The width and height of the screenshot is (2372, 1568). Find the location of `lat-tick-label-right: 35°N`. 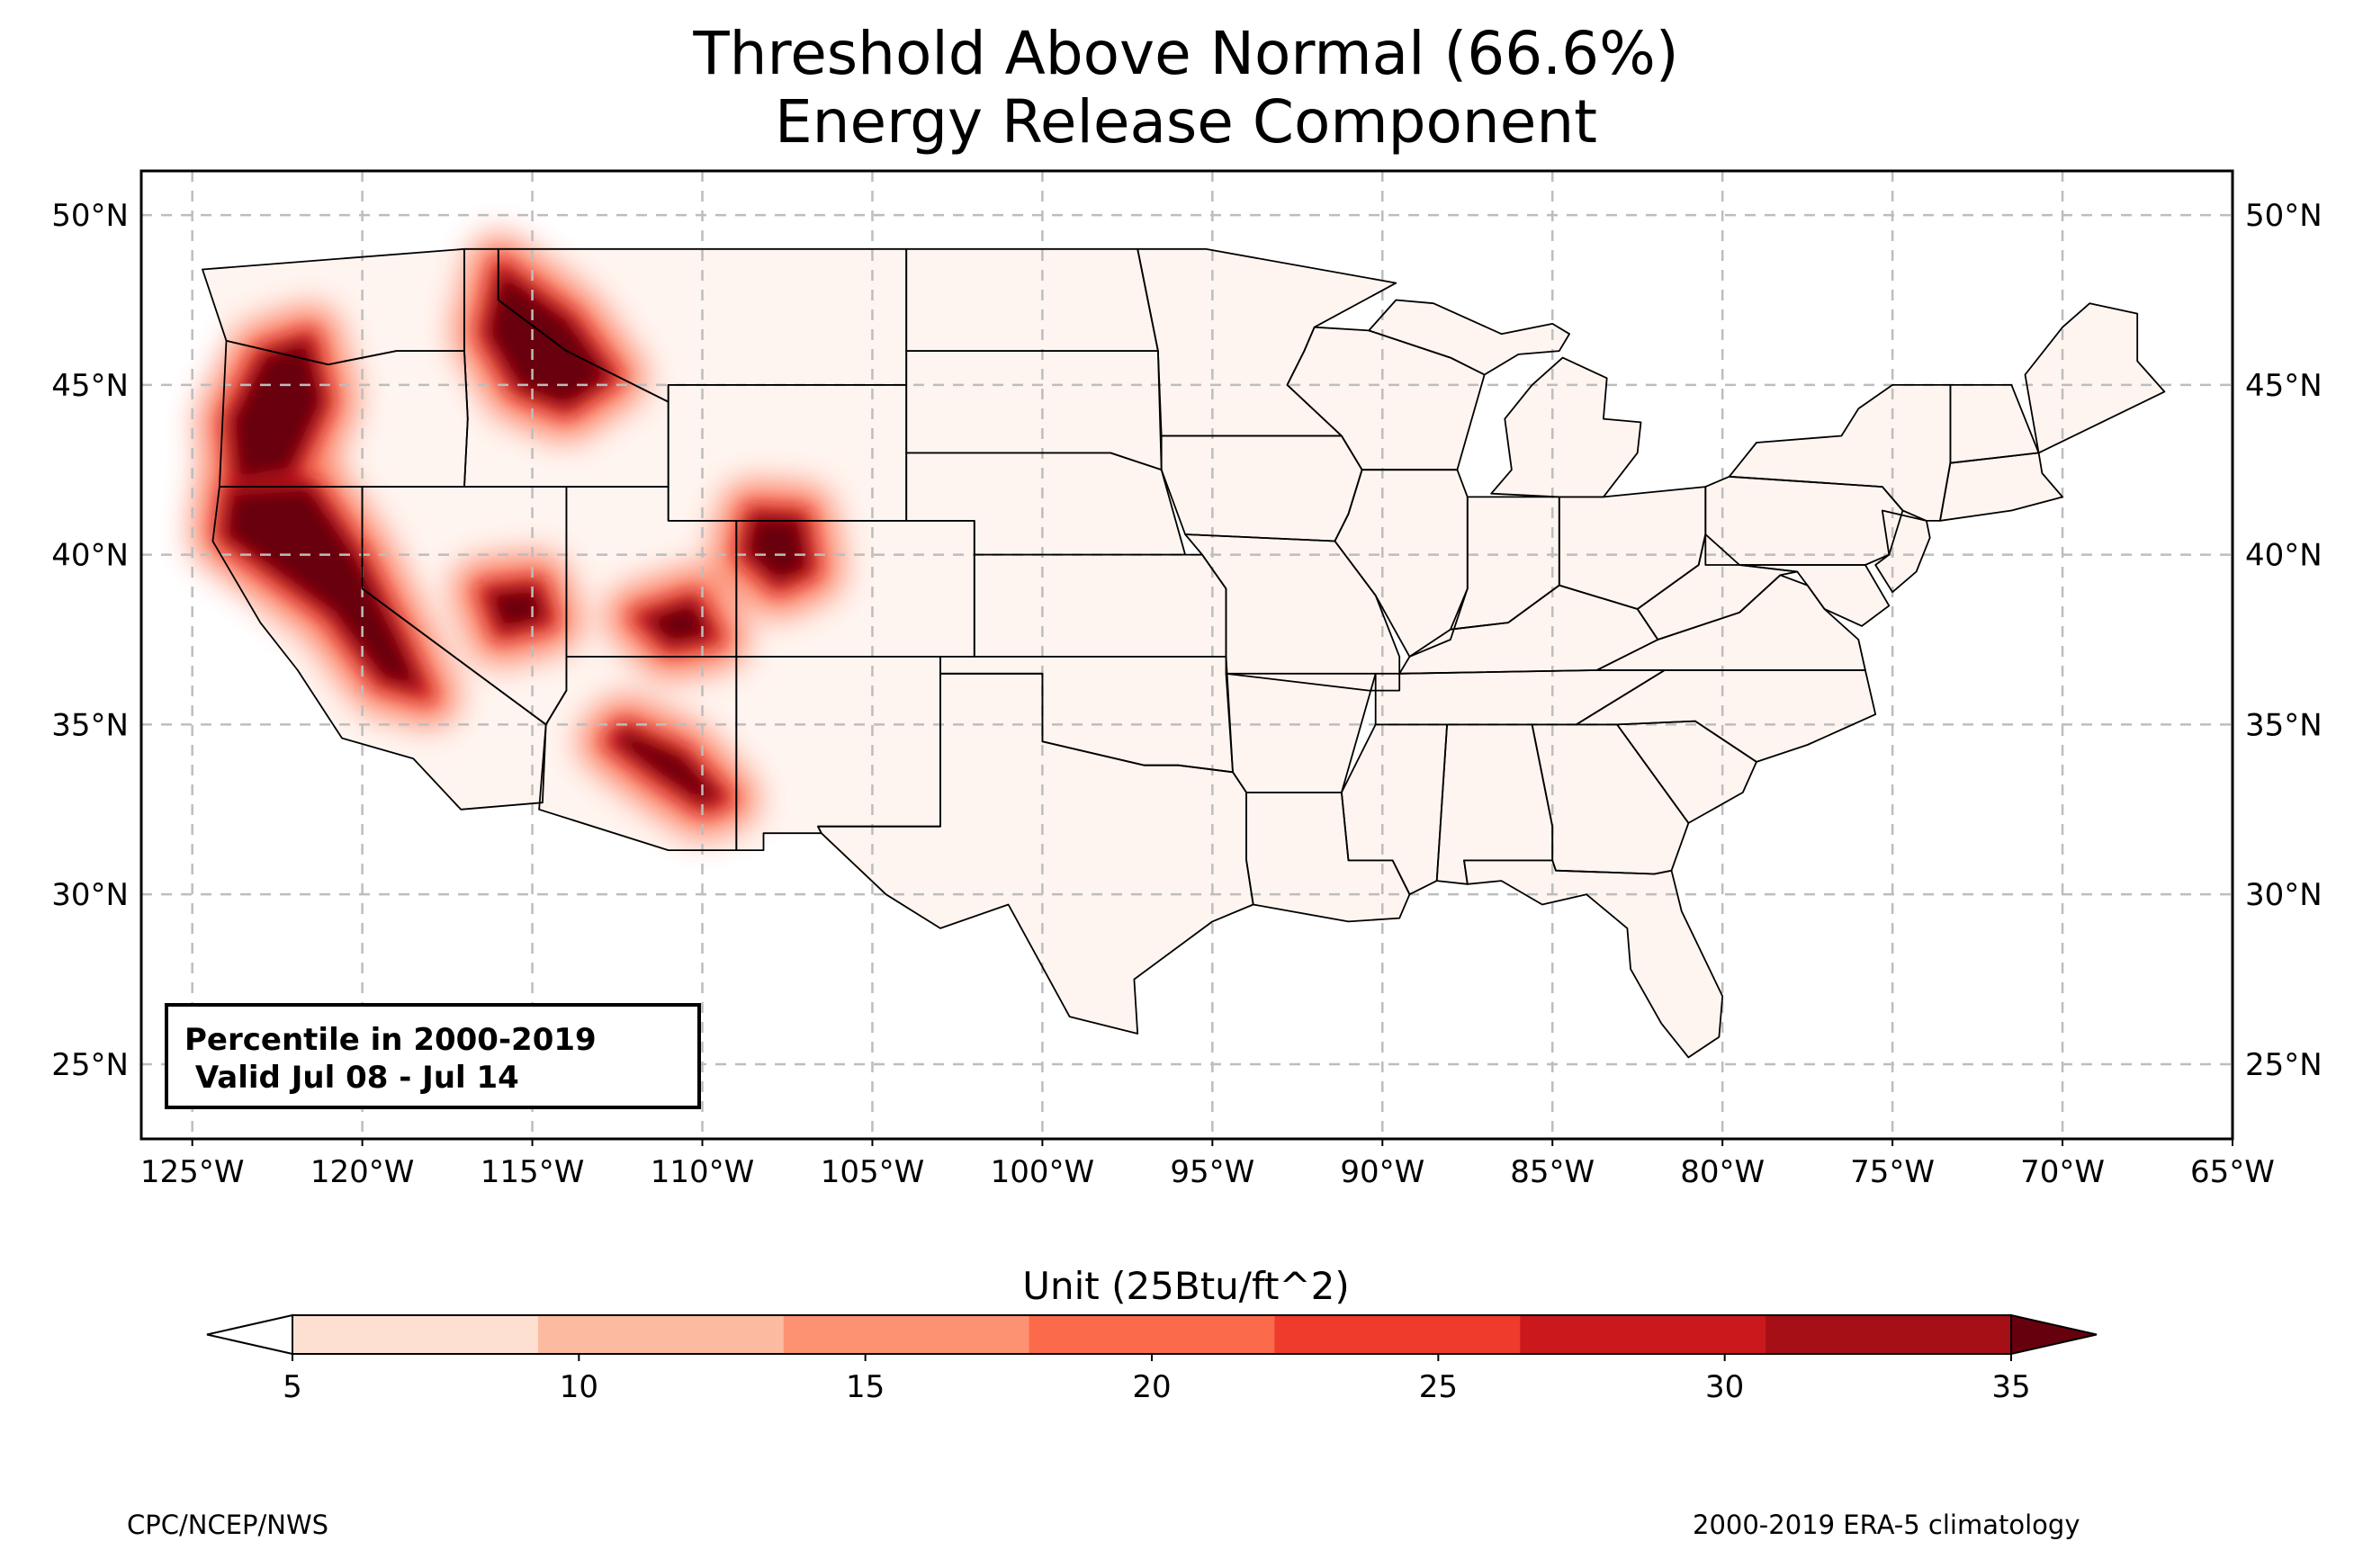

lat-tick-label-right: 35°N is located at coordinates (2284, 725).